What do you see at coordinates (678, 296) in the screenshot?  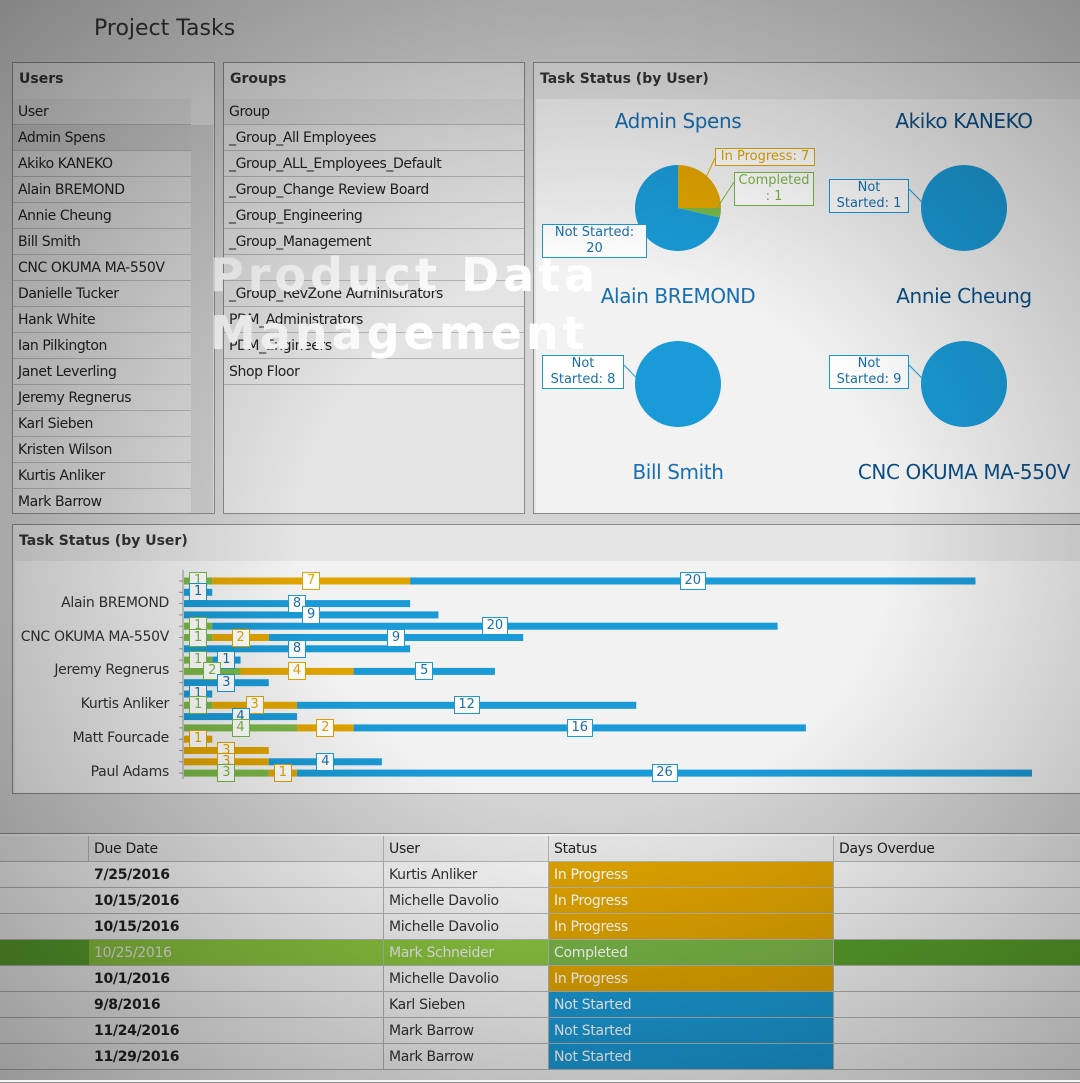 I see `pie-title: Alain BREMOND` at bounding box center [678, 296].